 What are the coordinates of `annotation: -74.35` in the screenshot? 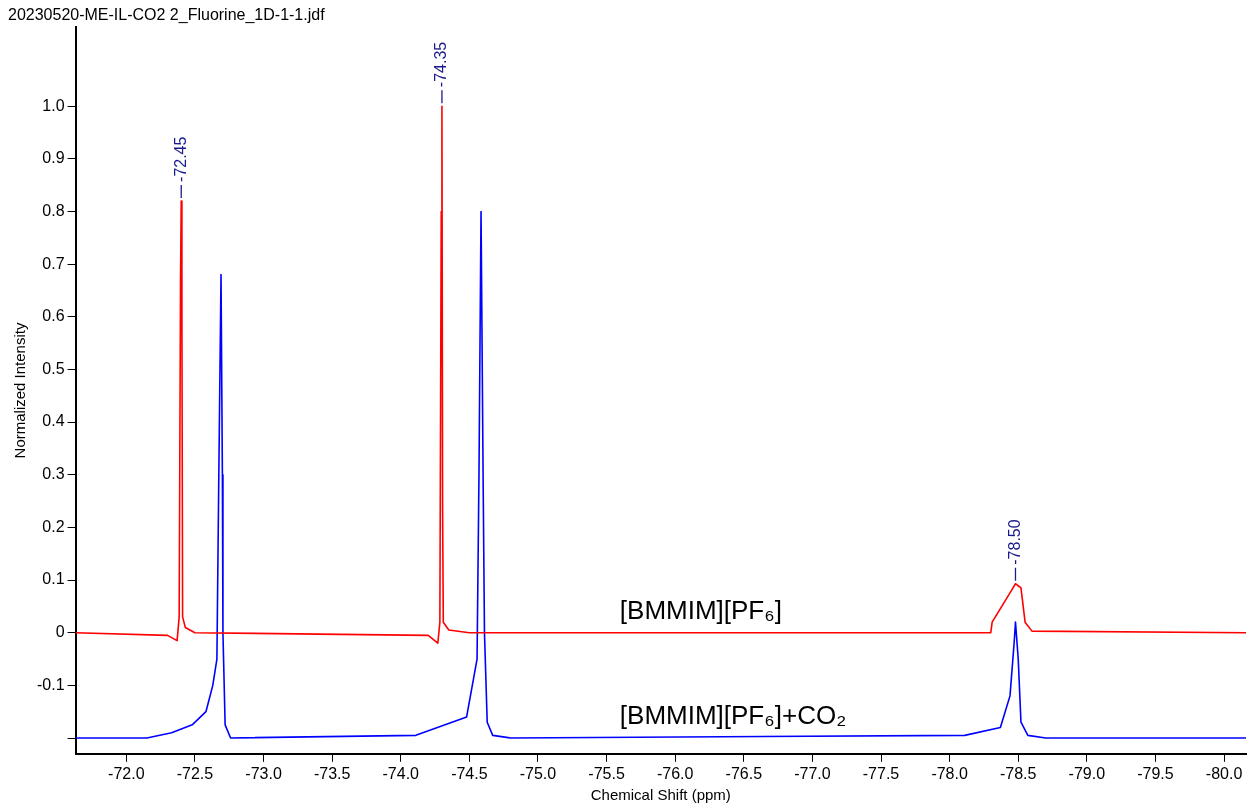 It's located at (441, 64).